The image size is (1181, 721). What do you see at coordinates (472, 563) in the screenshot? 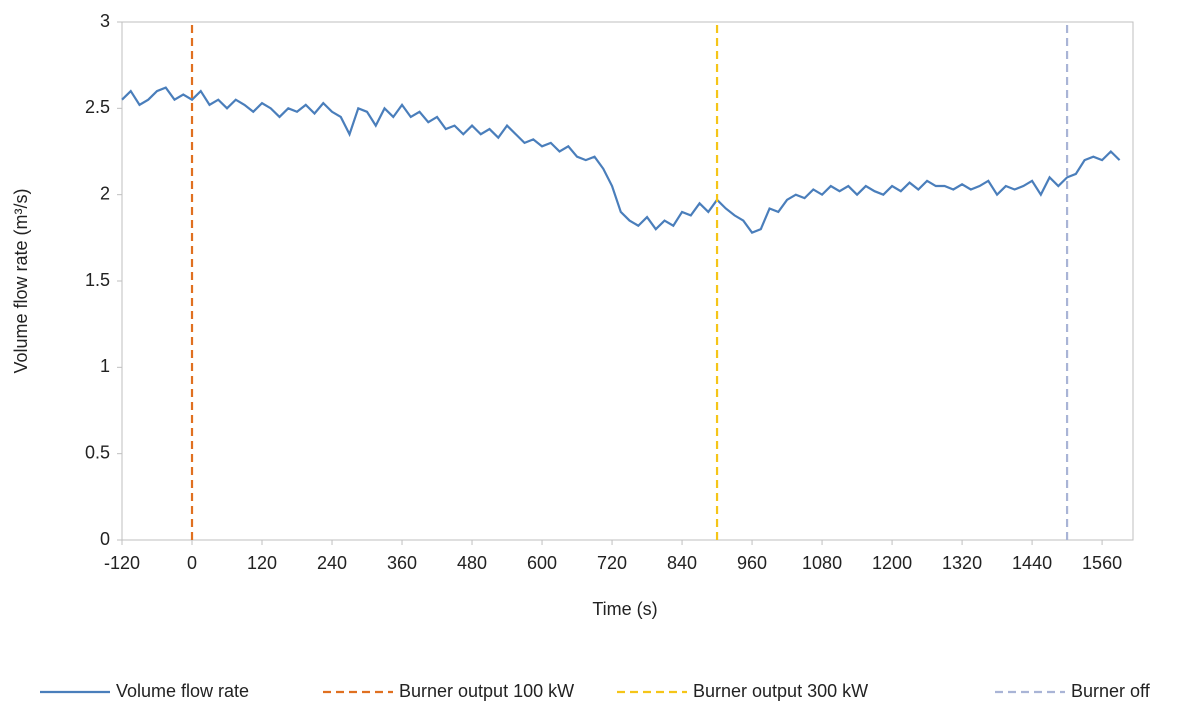
I see `x-tick-label: 480` at bounding box center [472, 563].